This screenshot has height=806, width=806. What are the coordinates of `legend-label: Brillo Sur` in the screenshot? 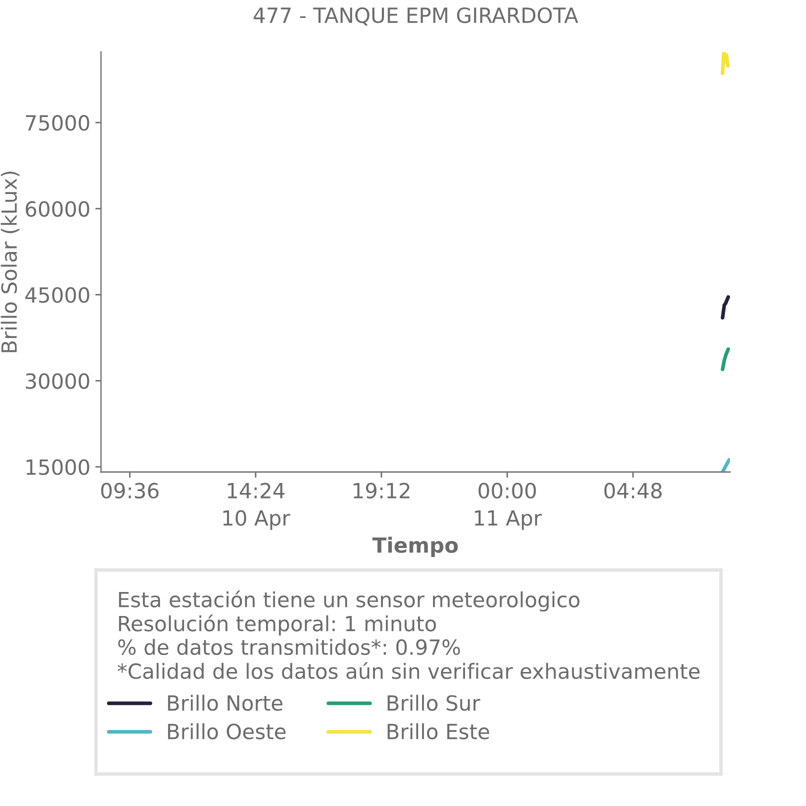 It's located at (434, 702).